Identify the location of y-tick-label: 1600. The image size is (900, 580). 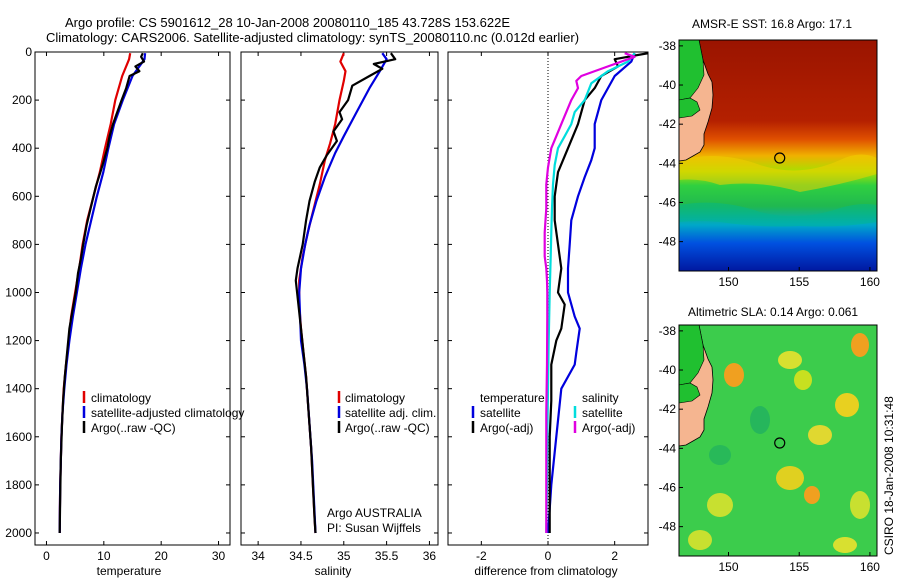
(18, 437).